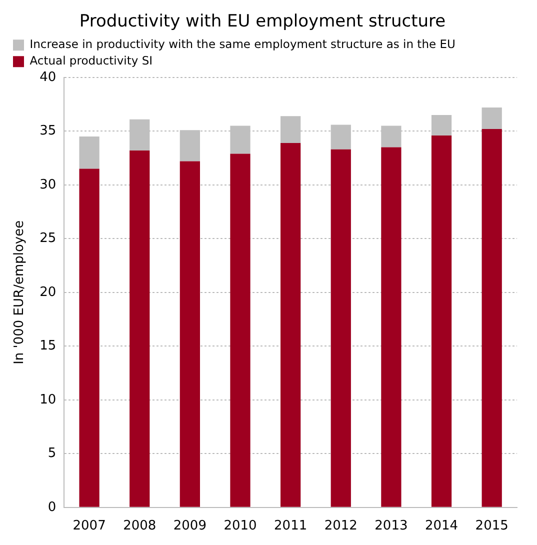 This screenshot has width=537, height=545. Describe the element at coordinates (240, 526) in the screenshot. I see `x-tick-label: 2010` at that location.